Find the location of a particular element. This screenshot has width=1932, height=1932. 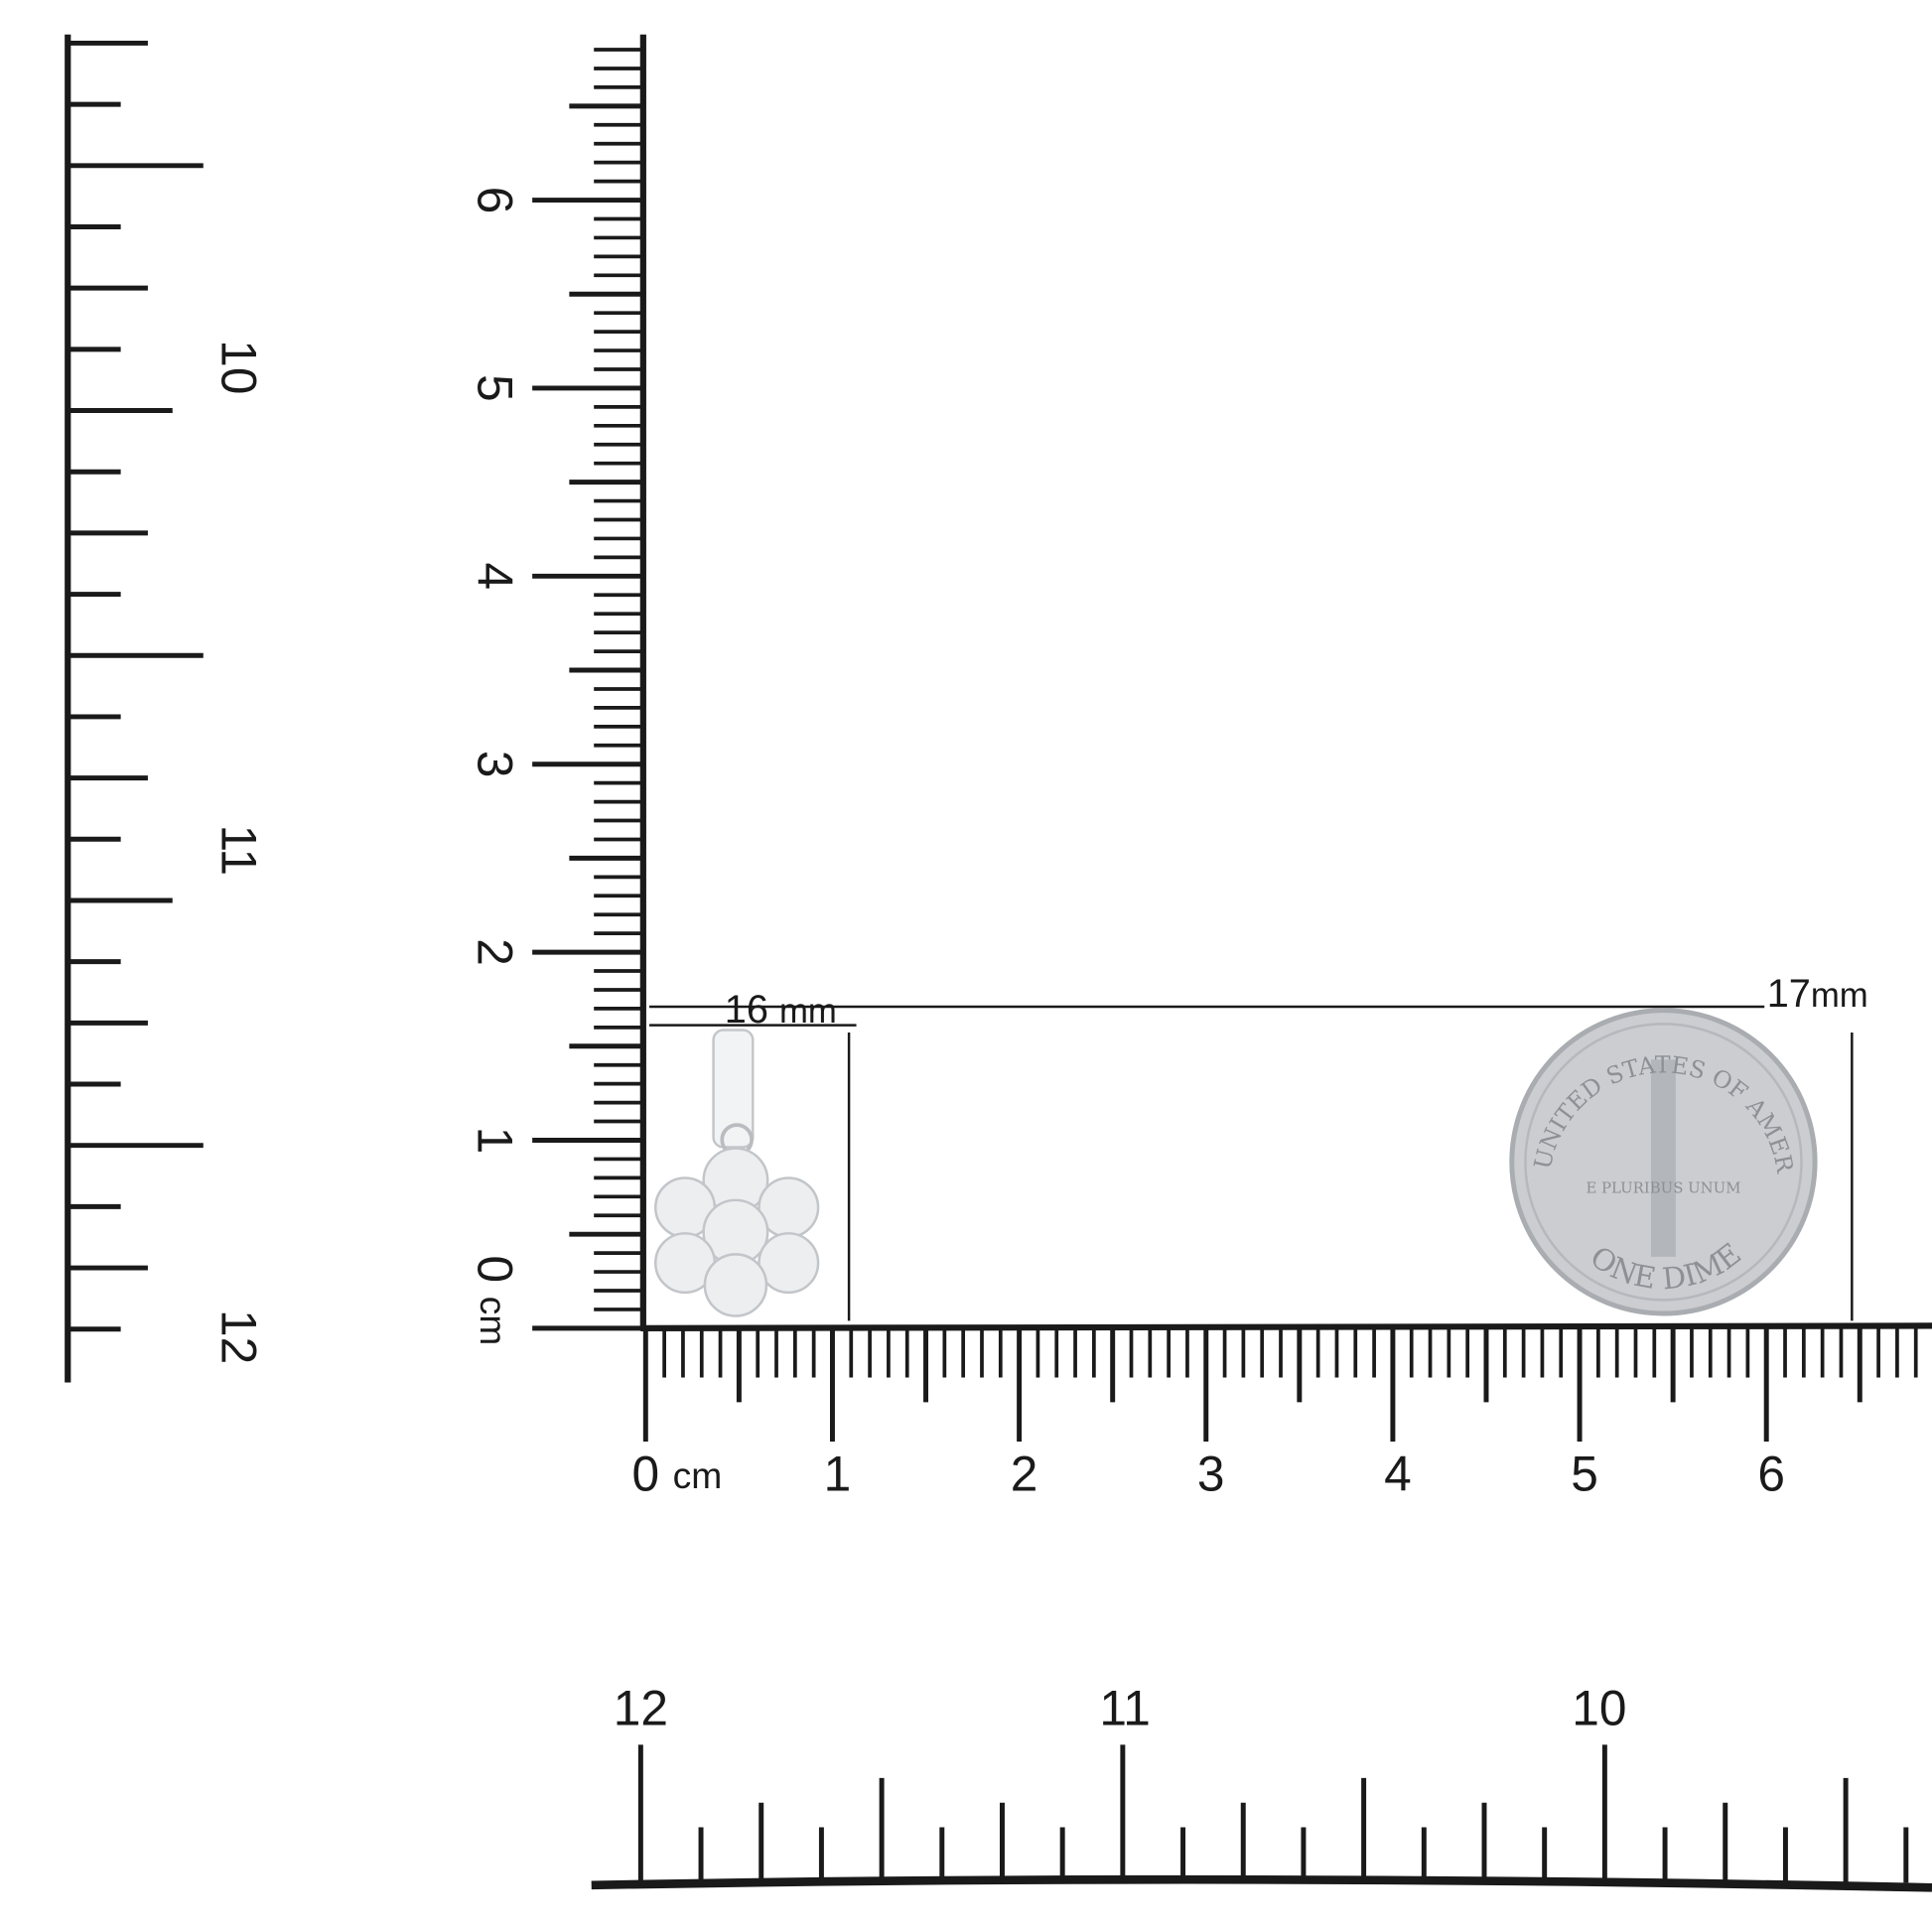

bottom-inch-ruler: 12 11 10 is located at coordinates (1262, 1786).